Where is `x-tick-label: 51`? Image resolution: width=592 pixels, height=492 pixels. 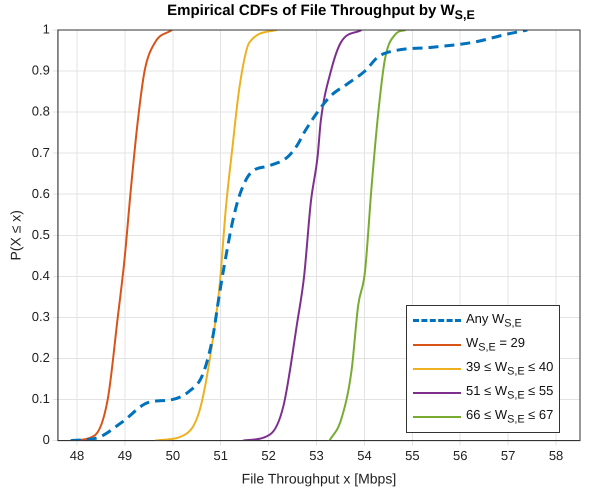
x-tick-label: 51 is located at coordinates (221, 455).